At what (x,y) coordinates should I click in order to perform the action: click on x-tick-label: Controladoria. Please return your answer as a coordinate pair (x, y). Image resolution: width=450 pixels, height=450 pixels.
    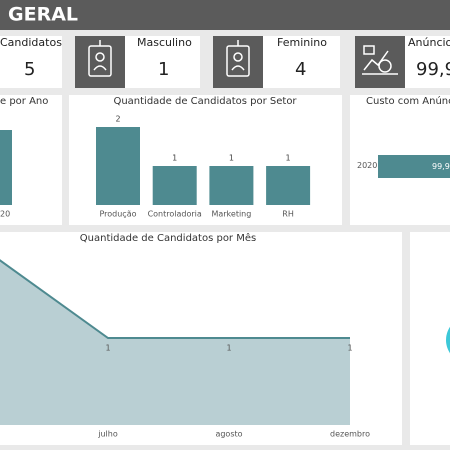
    Looking at the image, I should click on (175, 214).